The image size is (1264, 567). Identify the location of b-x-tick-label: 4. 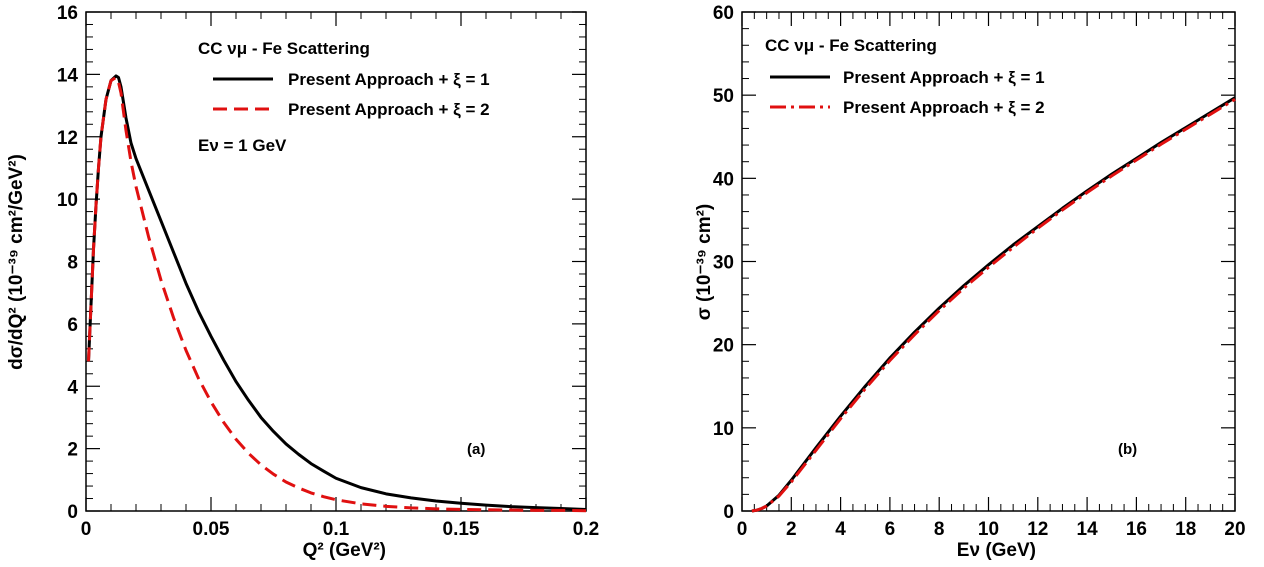
(840, 529).